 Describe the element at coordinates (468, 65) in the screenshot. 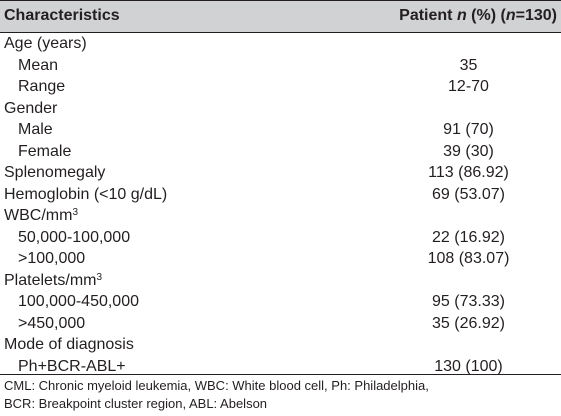

I see `row-value: 35` at that location.